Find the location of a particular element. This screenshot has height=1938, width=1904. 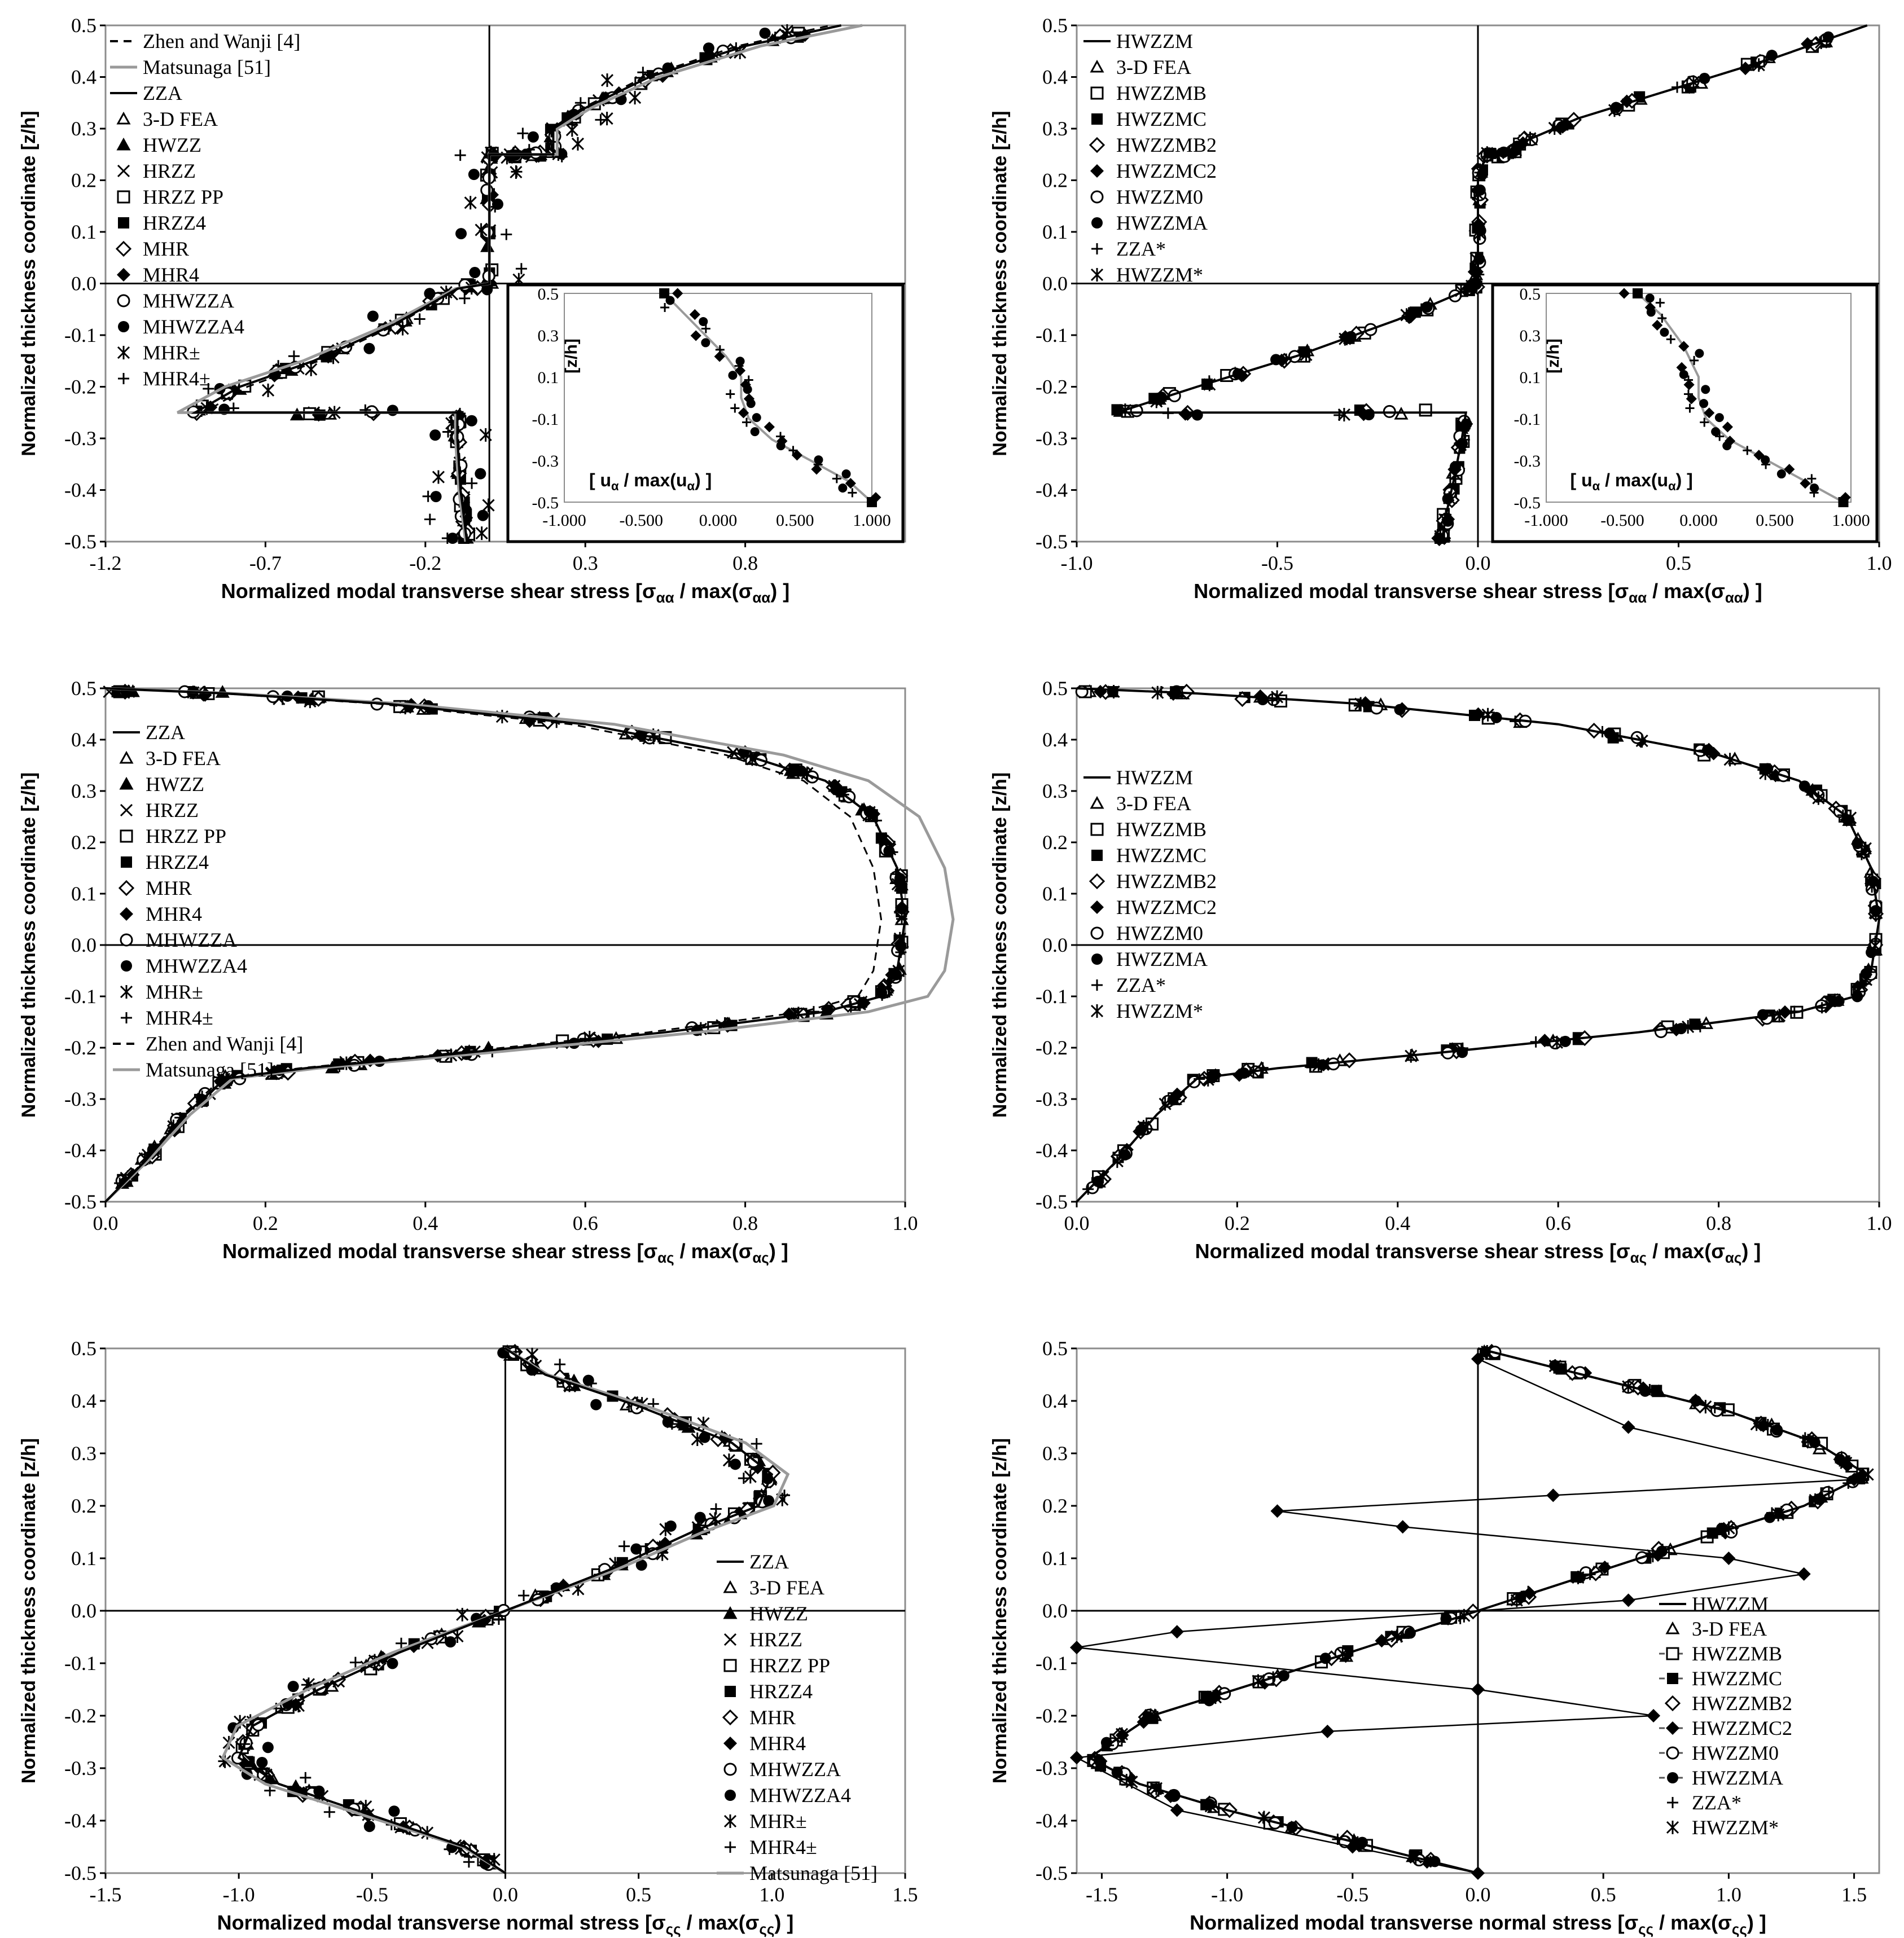

legend-label: ZZA is located at coordinates (769, 1562).